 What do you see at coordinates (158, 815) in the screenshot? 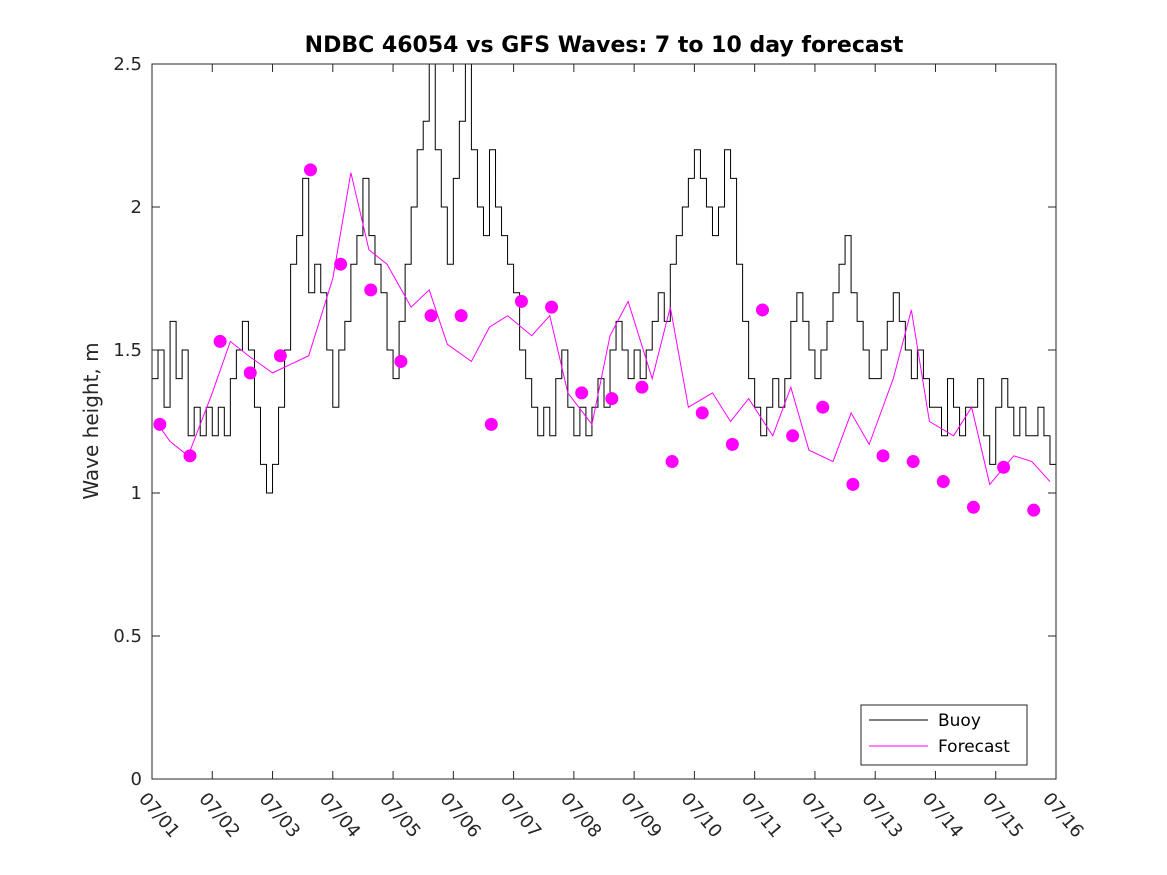
I see `x-tick-label: 07/01` at bounding box center [158, 815].